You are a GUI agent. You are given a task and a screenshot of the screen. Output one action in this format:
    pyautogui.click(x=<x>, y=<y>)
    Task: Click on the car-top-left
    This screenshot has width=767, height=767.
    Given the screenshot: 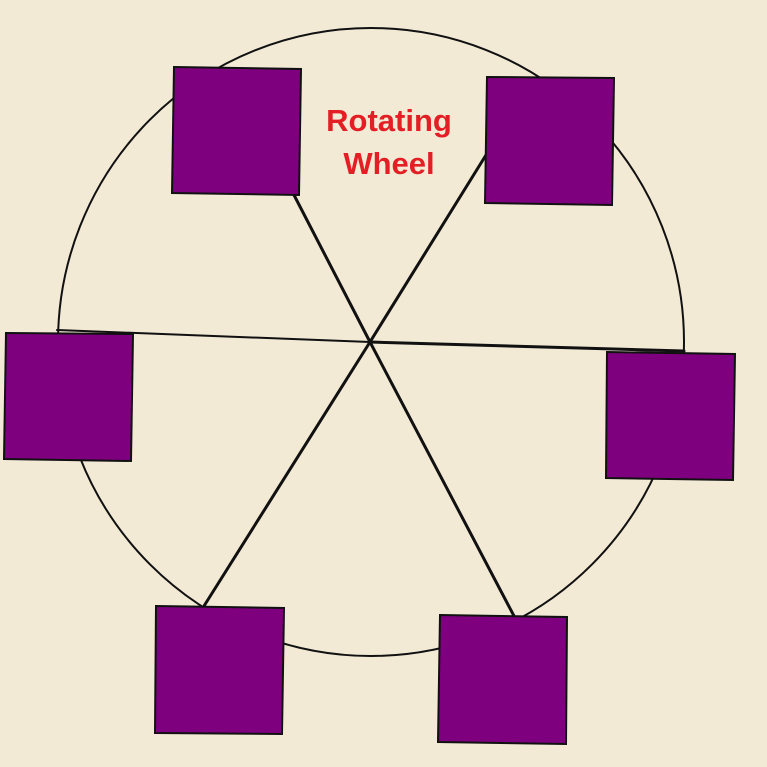 What is the action you would take?
    pyautogui.click(x=236, y=131)
    